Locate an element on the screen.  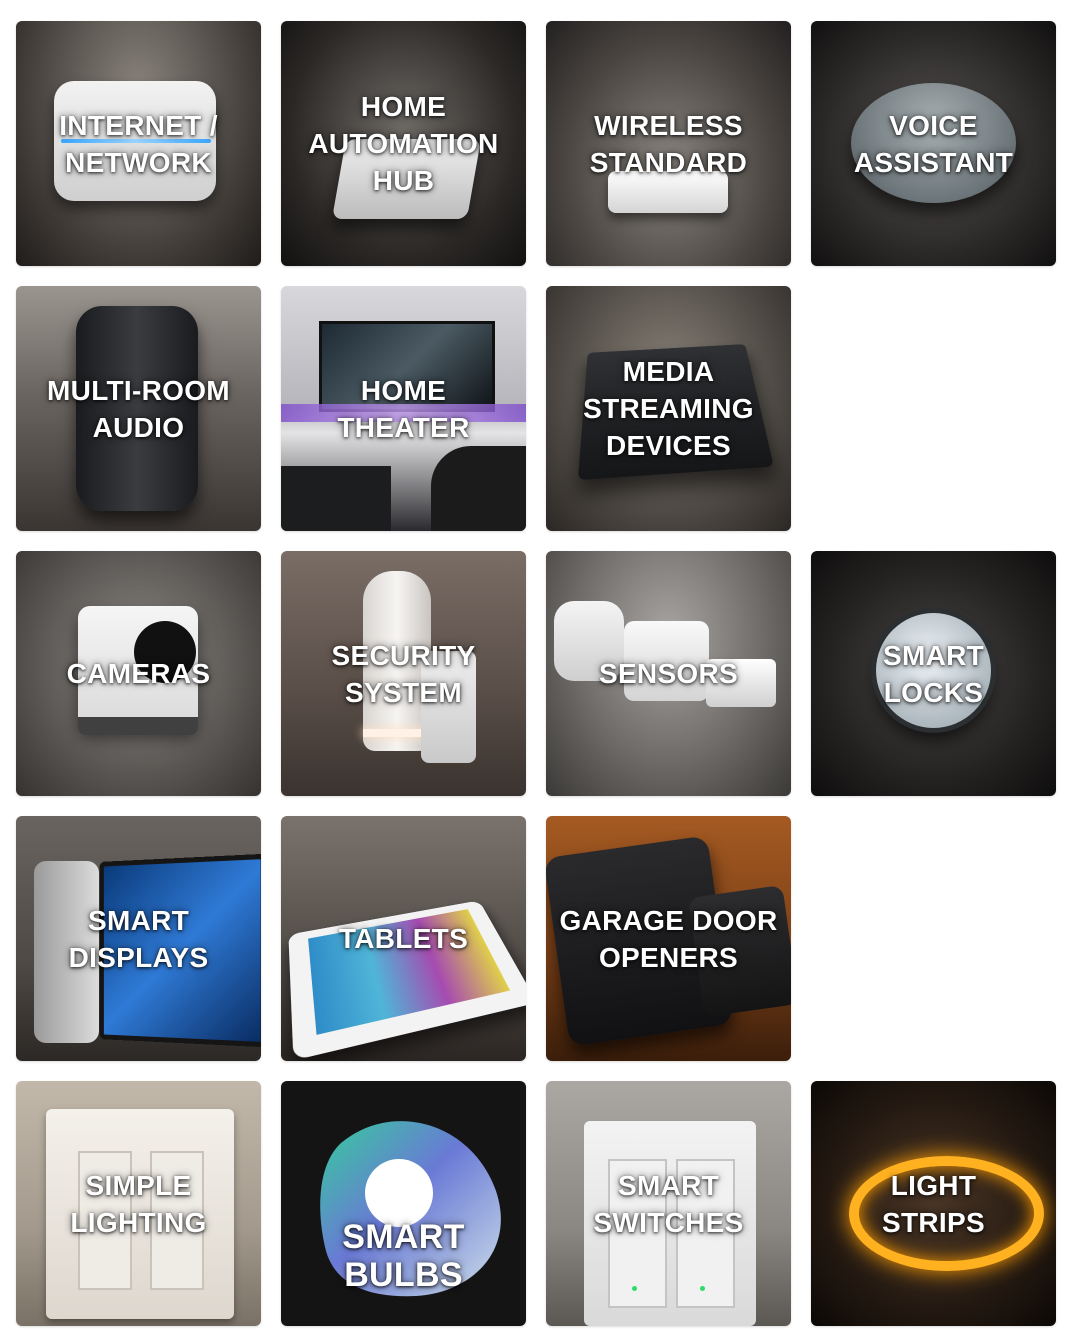
lock-photo is located at coordinates (933, 673).